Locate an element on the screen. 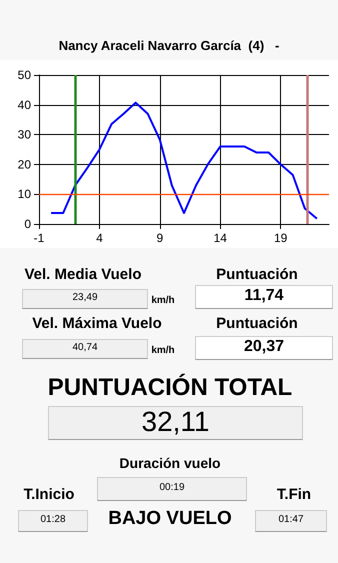 The height and width of the screenshot is (563, 338). text: 20,37 is located at coordinates (264, 347).